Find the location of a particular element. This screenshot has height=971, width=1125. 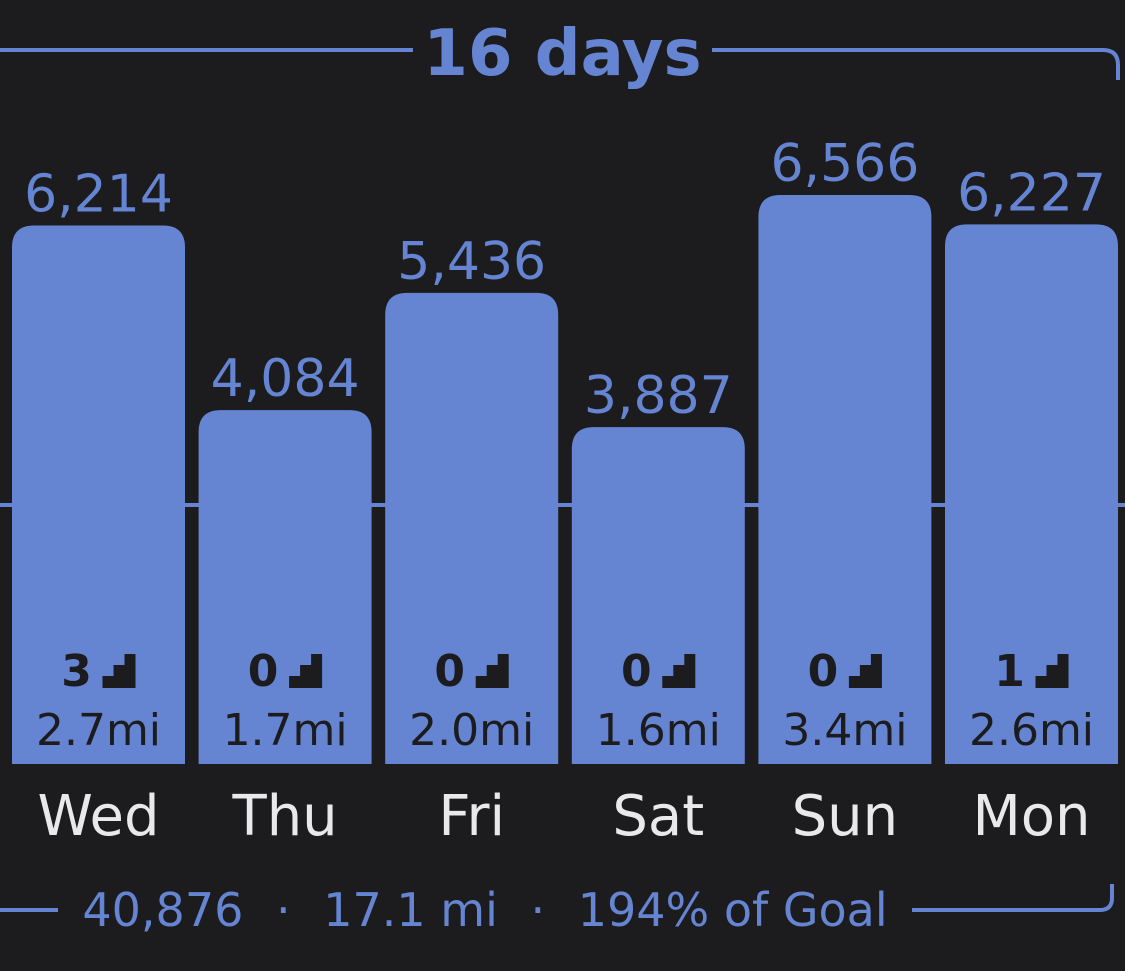

bar-group: 4,084 0 1.7mi Thu is located at coordinates (285, 599).